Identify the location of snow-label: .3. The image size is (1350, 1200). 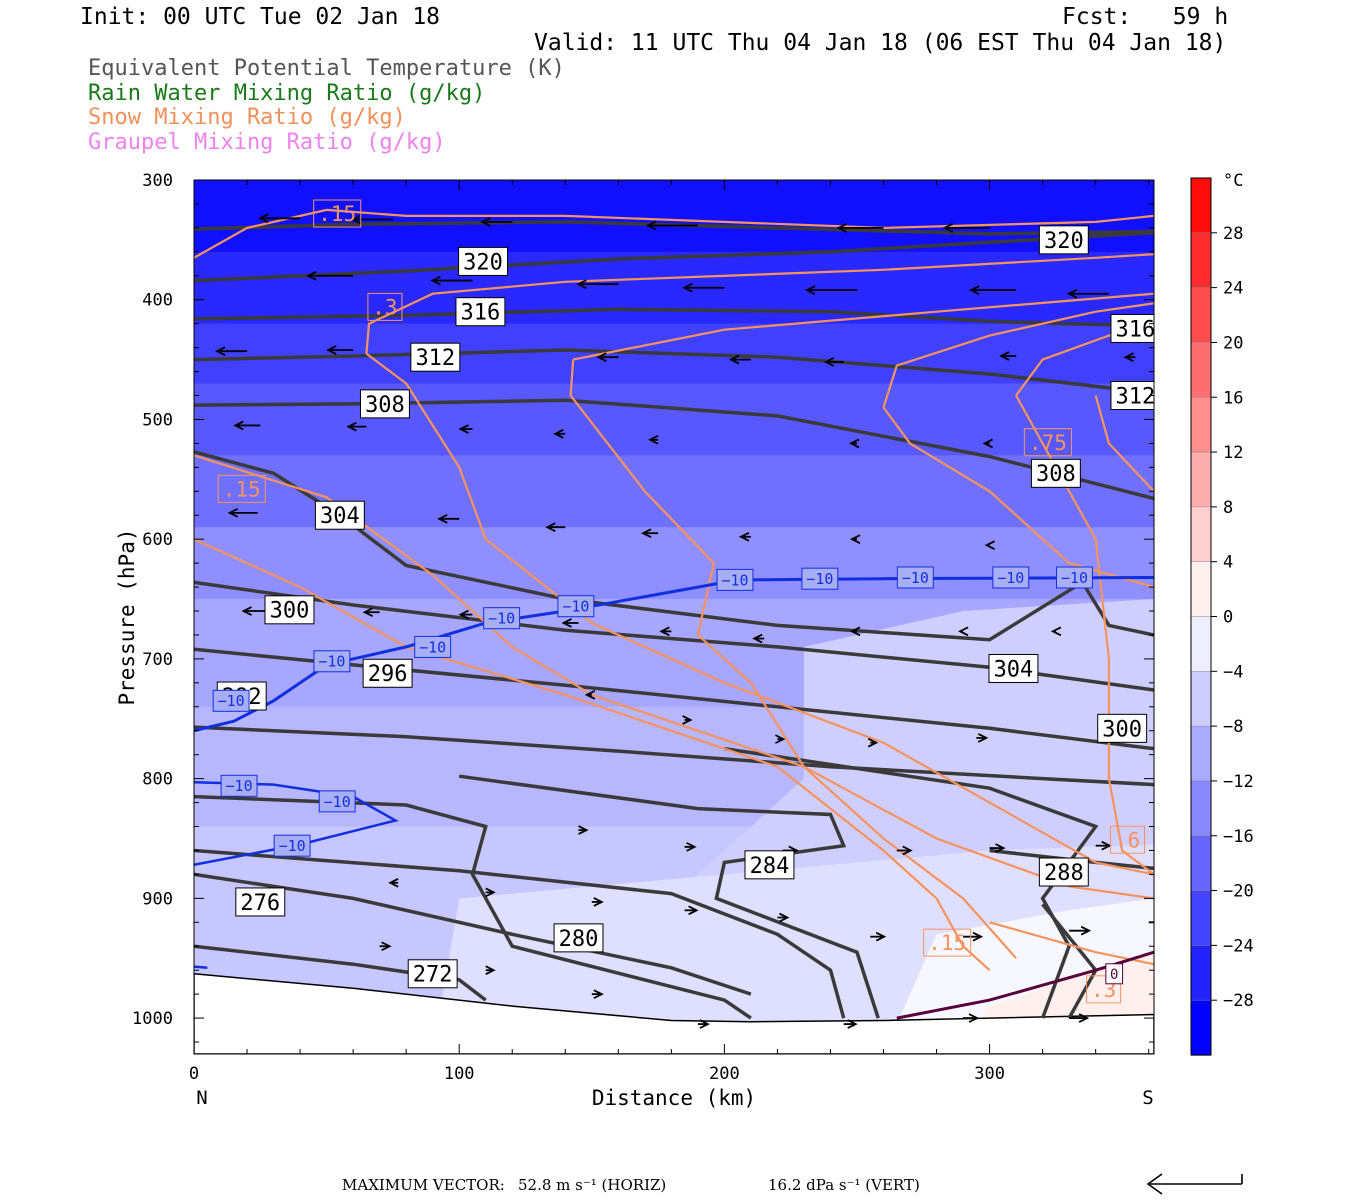
(385, 306).